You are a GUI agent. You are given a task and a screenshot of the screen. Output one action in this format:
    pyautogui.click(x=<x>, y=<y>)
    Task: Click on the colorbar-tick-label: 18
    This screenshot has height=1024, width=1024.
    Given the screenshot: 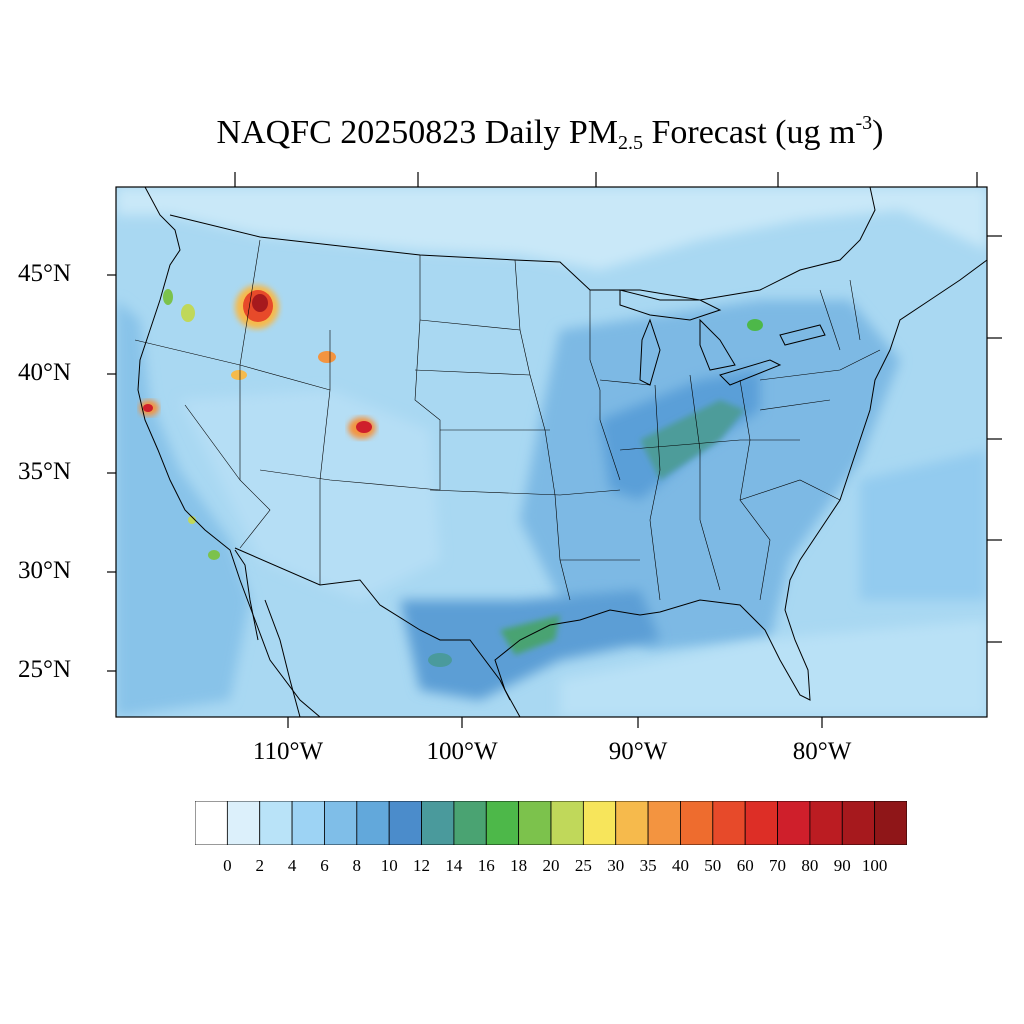 What is the action you would take?
    pyautogui.click(x=519, y=865)
    